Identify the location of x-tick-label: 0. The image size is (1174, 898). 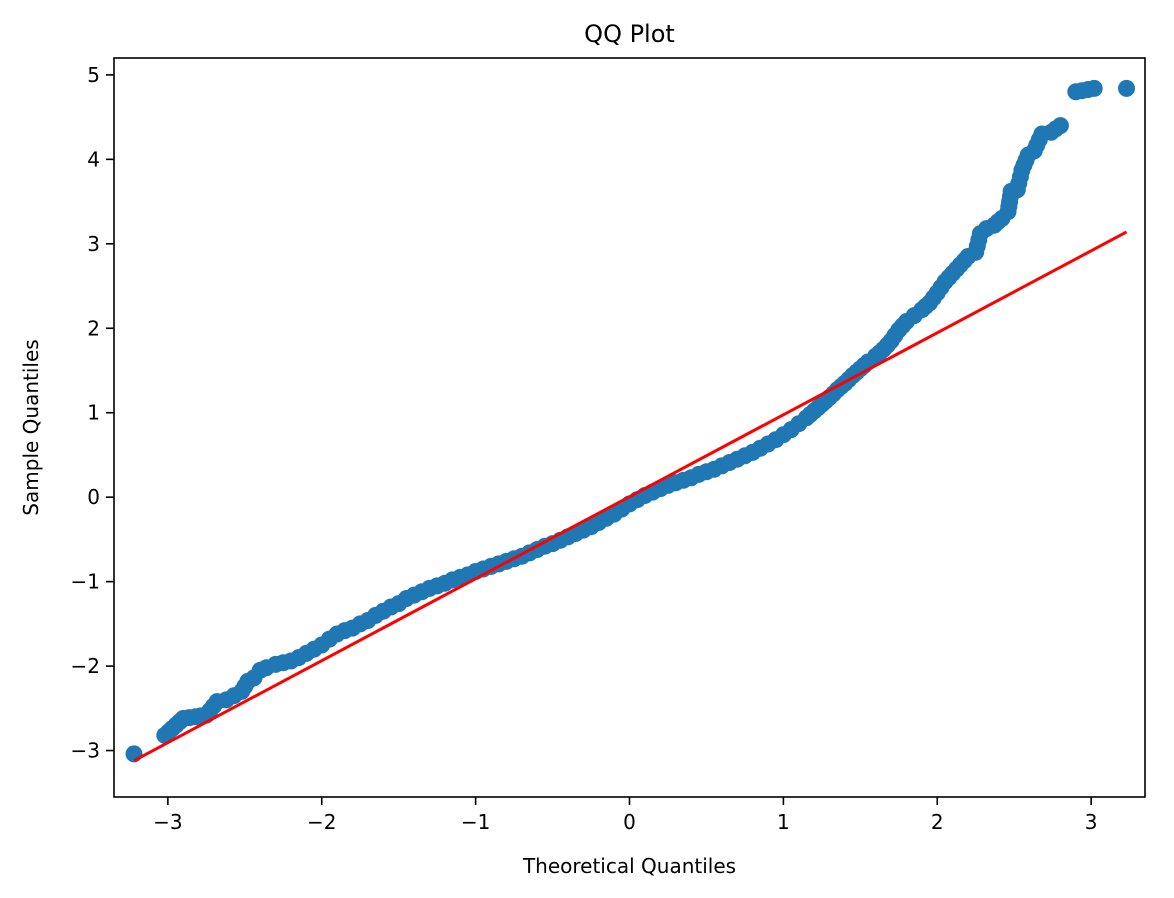
(629, 822).